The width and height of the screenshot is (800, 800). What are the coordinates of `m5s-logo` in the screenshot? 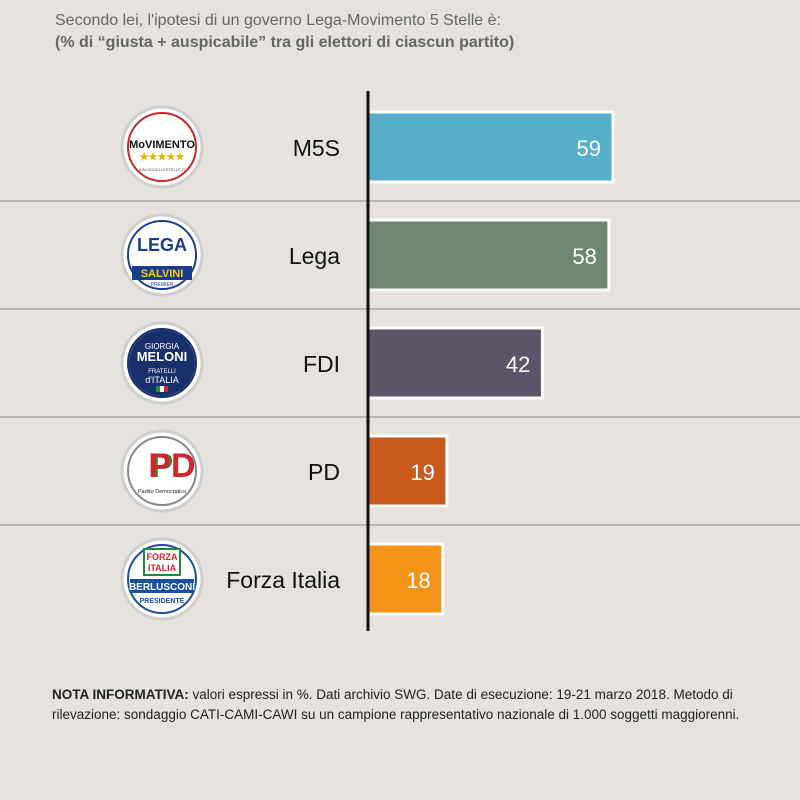 It's located at (162, 147).